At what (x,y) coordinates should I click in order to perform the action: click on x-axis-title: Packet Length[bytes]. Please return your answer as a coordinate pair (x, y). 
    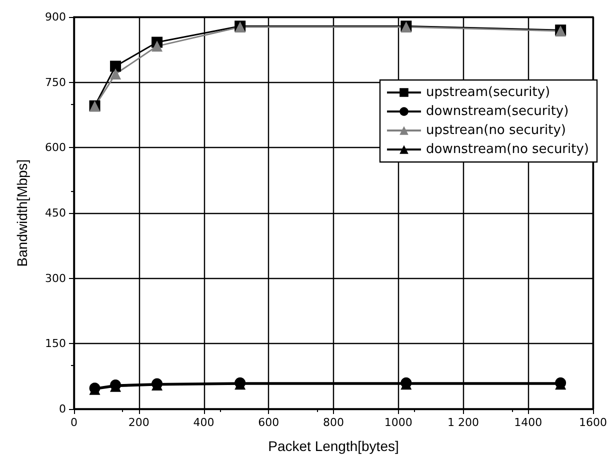
    Looking at the image, I should click on (333, 446).